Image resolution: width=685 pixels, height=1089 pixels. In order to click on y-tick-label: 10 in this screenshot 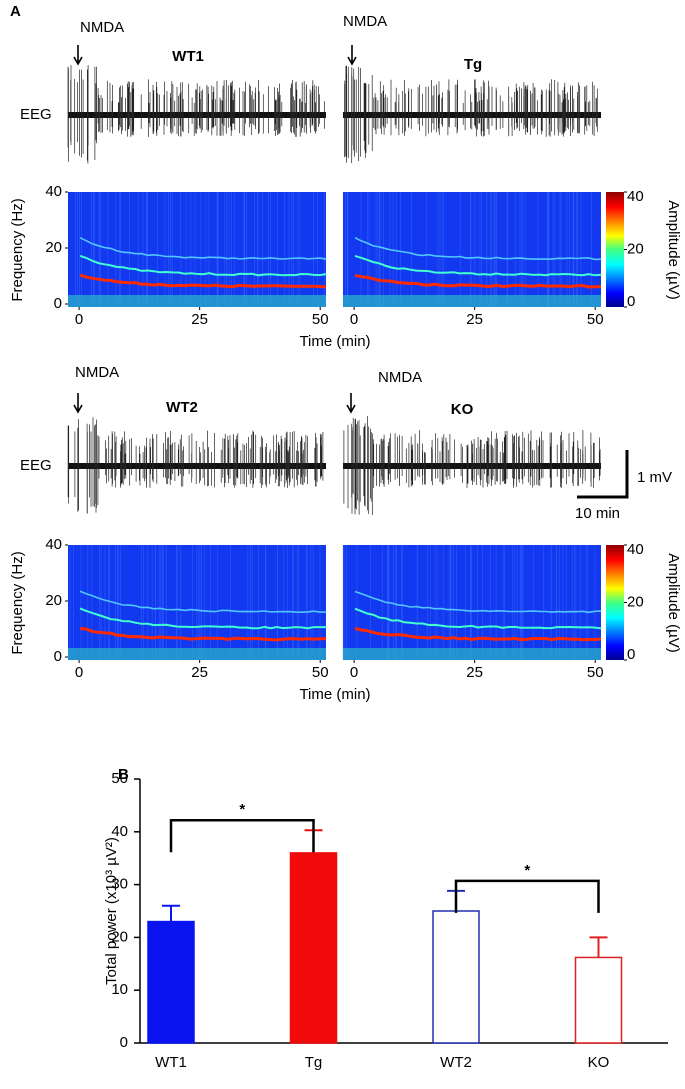, I will do `click(119, 989)`.